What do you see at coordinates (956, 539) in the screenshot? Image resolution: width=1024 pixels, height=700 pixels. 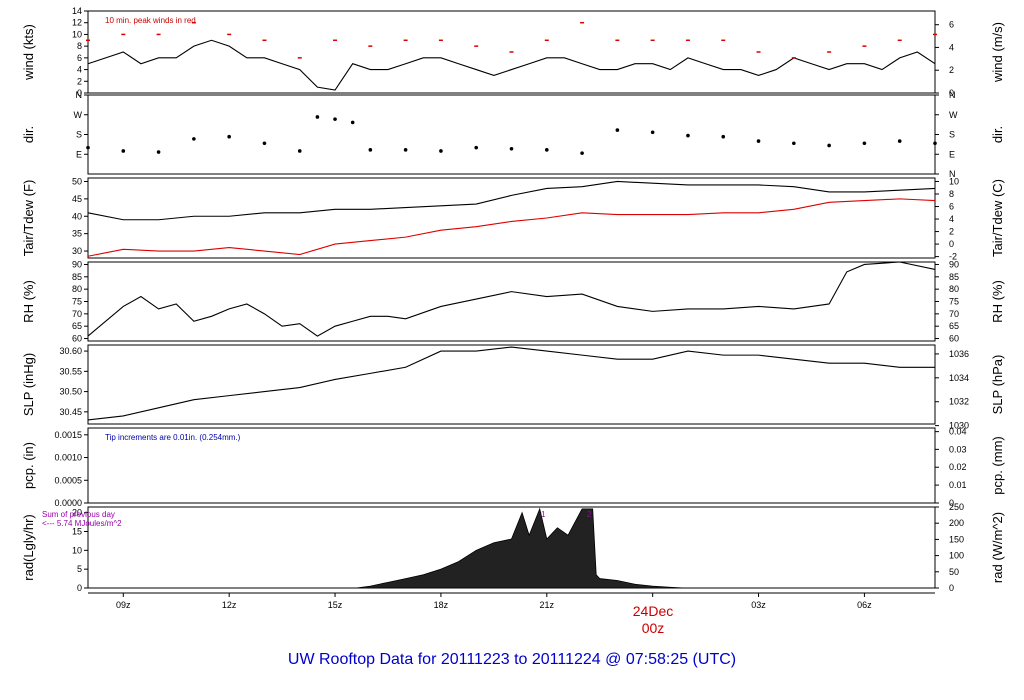 I see `rad-right-tick-label: 150` at bounding box center [956, 539].